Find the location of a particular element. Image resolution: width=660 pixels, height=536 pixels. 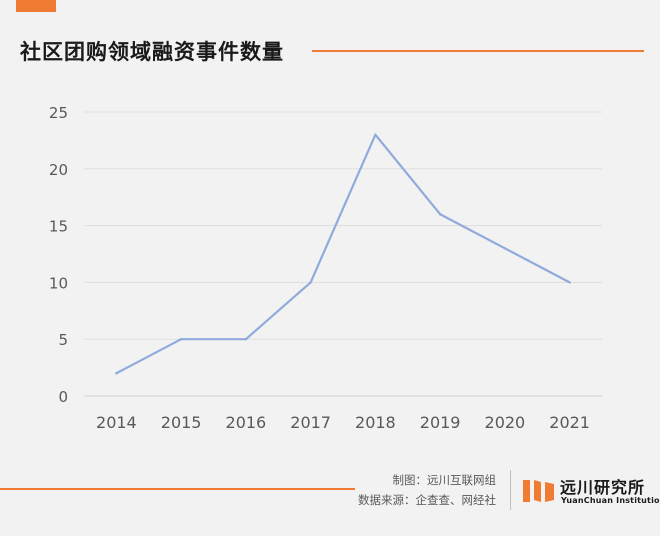

x-tick-label: 2020 is located at coordinates (505, 422).